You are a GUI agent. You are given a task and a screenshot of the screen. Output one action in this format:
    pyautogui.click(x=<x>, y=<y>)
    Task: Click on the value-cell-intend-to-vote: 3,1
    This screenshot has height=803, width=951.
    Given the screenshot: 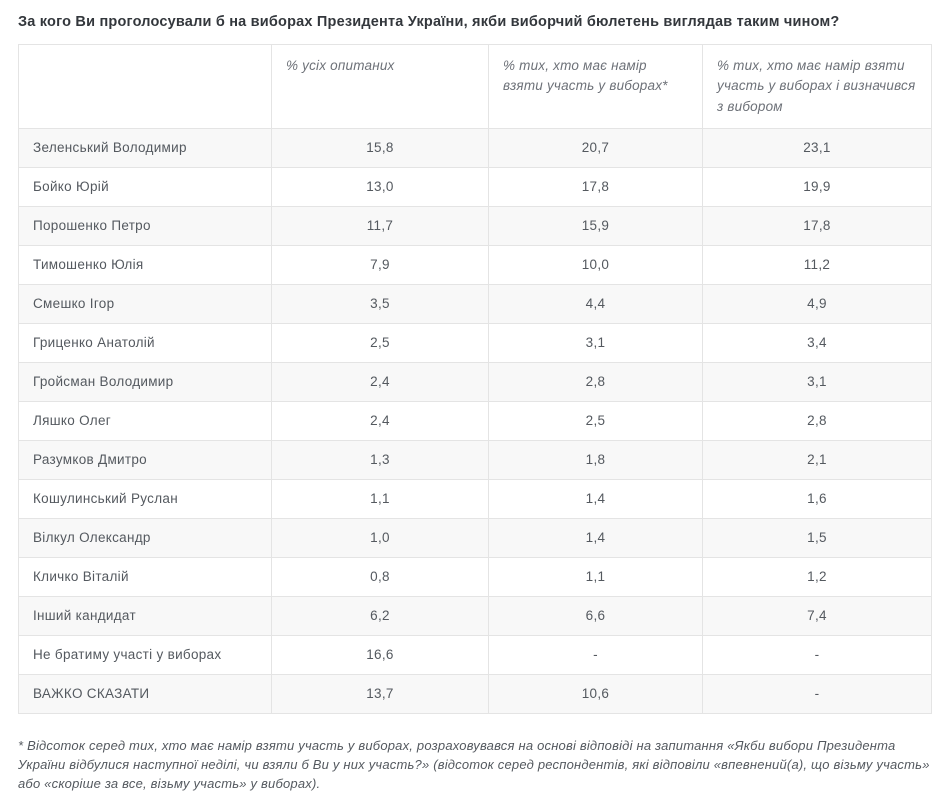 What is the action you would take?
    pyautogui.click(x=595, y=342)
    